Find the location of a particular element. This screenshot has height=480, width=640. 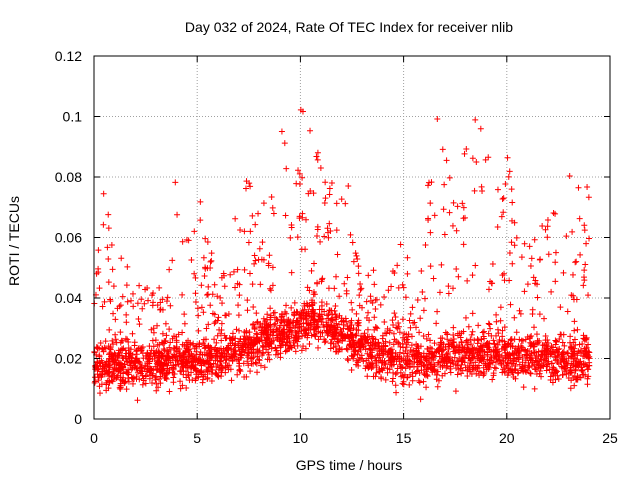

y-tick-label: 0.04 is located at coordinates (68, 298).